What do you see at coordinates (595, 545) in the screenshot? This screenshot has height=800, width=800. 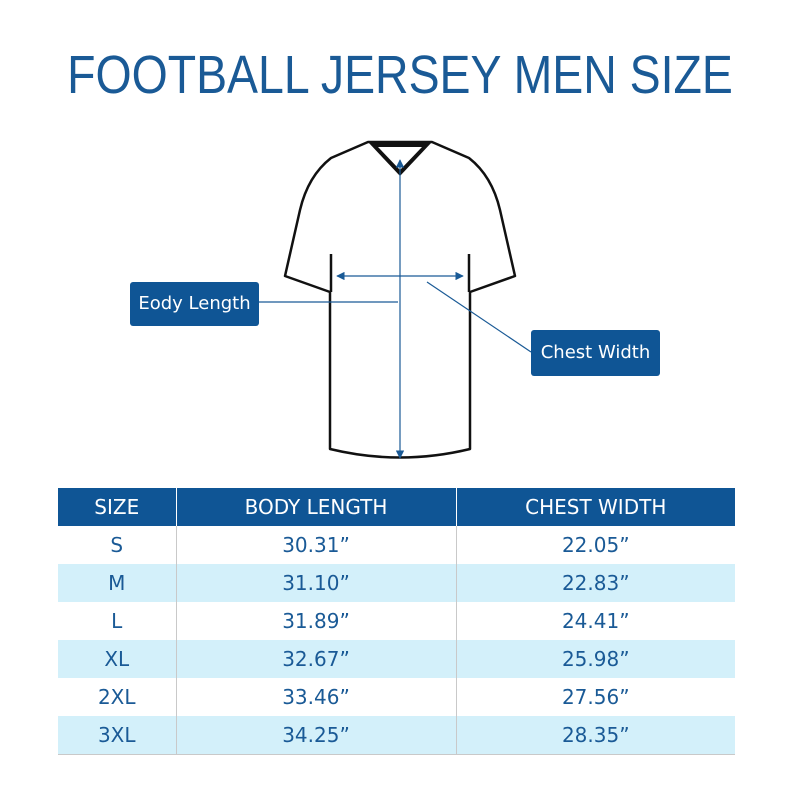 I see `chest-width-cell: 22.05”` at bounding box center [595, 545].